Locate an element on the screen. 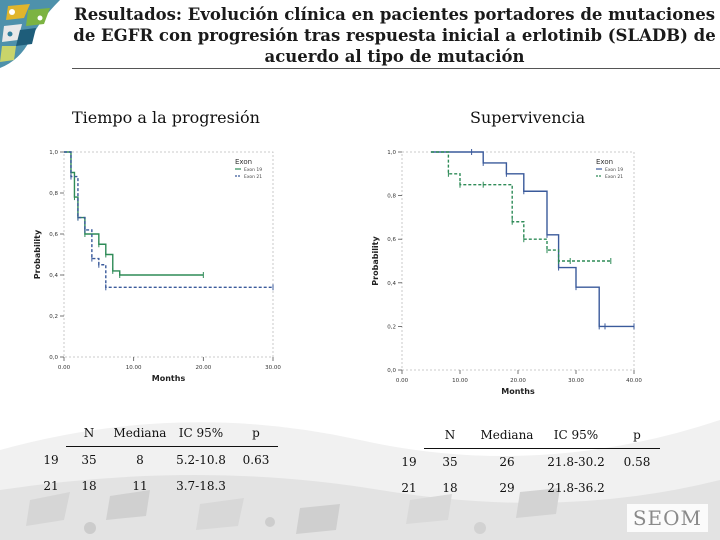  table-cell: 26 is located at coordinates (507, 462).